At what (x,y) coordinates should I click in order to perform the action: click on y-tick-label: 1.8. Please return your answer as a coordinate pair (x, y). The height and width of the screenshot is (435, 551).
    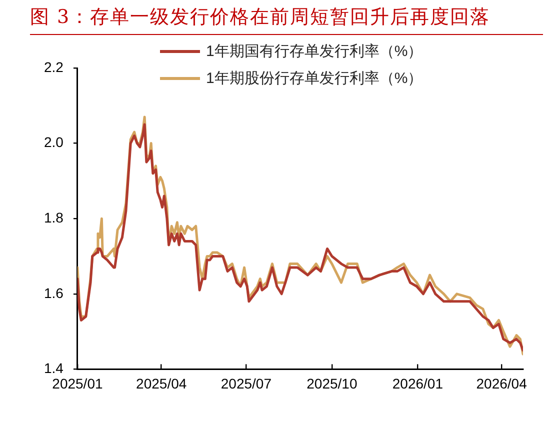
    Looking at the image, I should click on (54, 217).